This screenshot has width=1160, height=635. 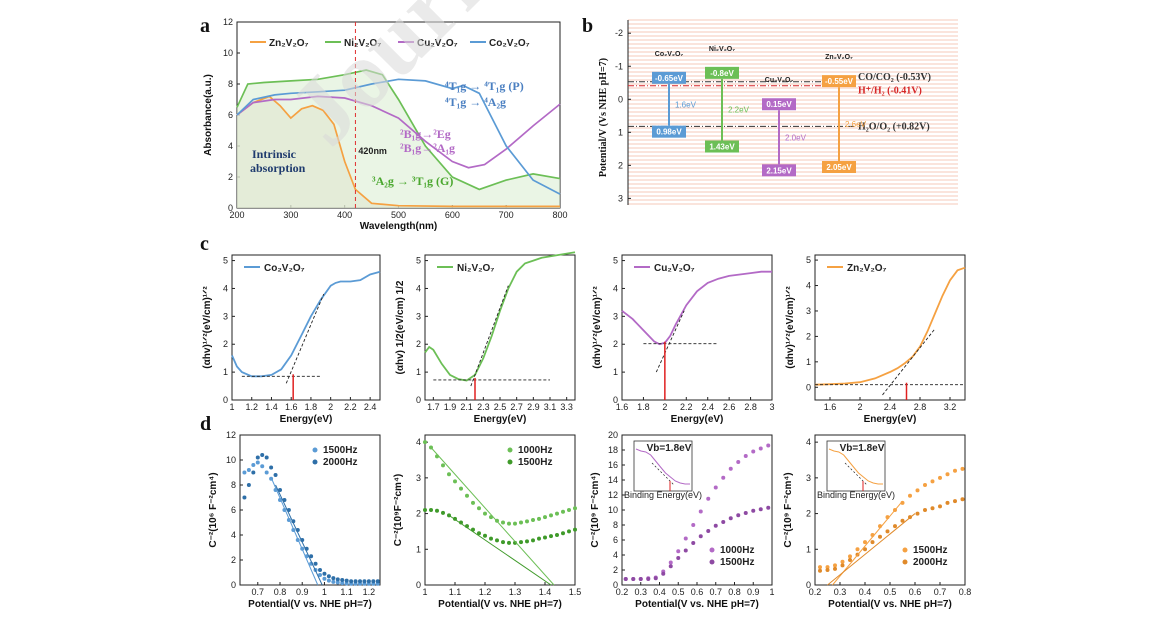 What do you see at coordinates (597, 327) in the screenshot?
I see `y-axis-label: (αhv)¹ᐟ²(eV/cm)¹ᐟ²` at bounding box center [597, 327].